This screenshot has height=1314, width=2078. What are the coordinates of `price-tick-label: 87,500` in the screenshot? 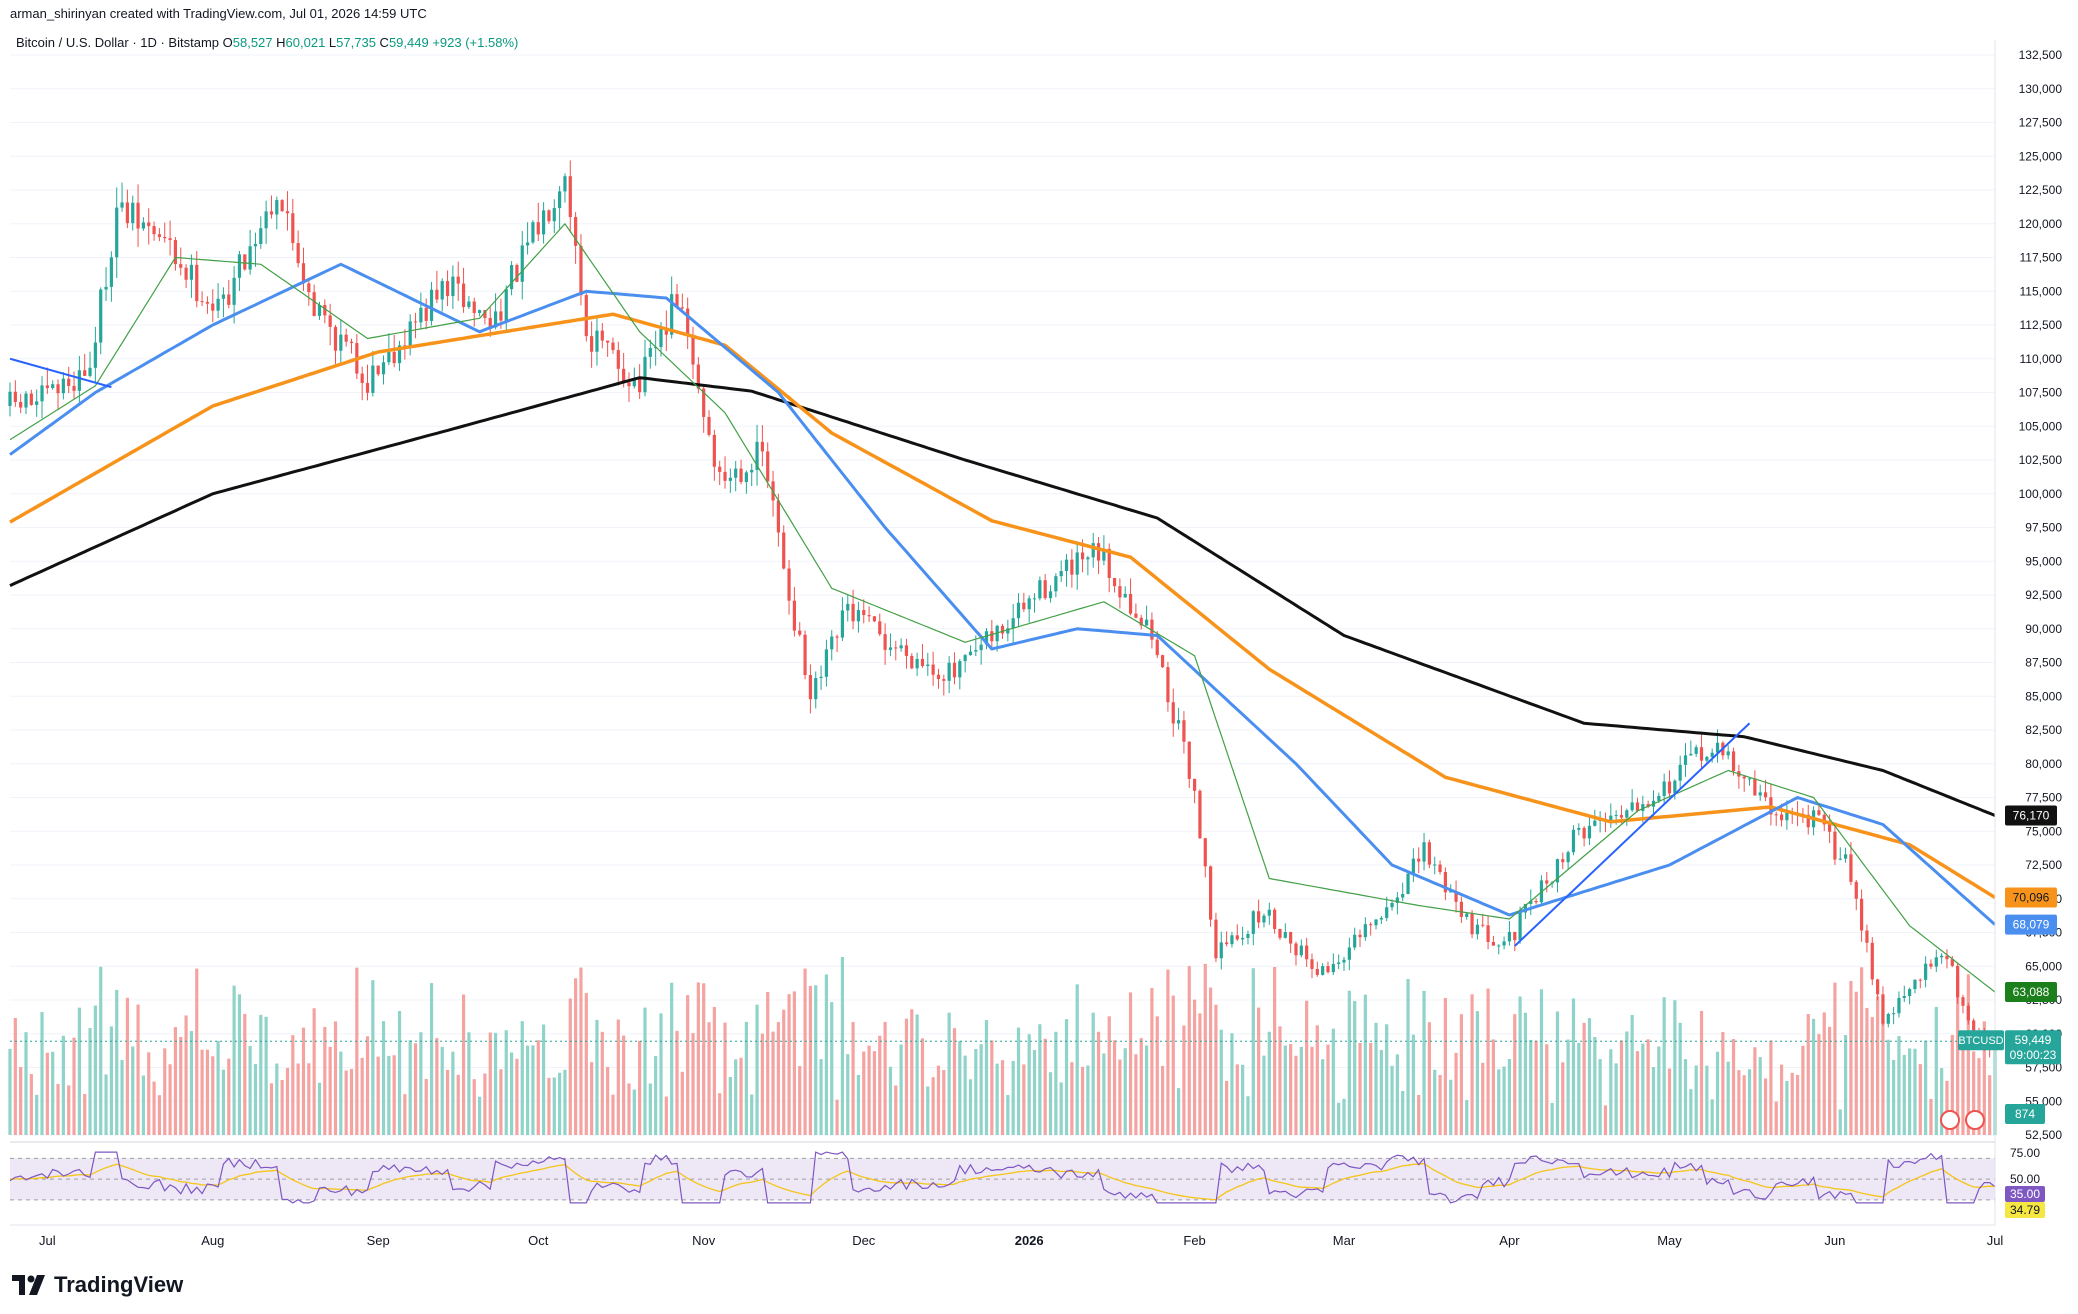 It's located at (2043, 663).